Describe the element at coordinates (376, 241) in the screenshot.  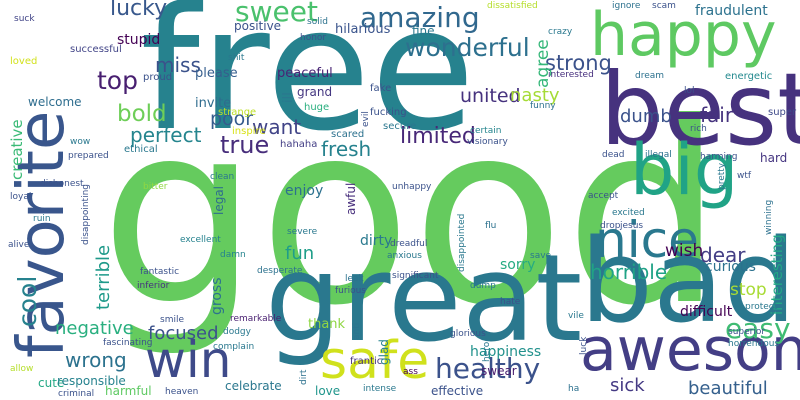
I see `word-dirty: dirty` at that location.